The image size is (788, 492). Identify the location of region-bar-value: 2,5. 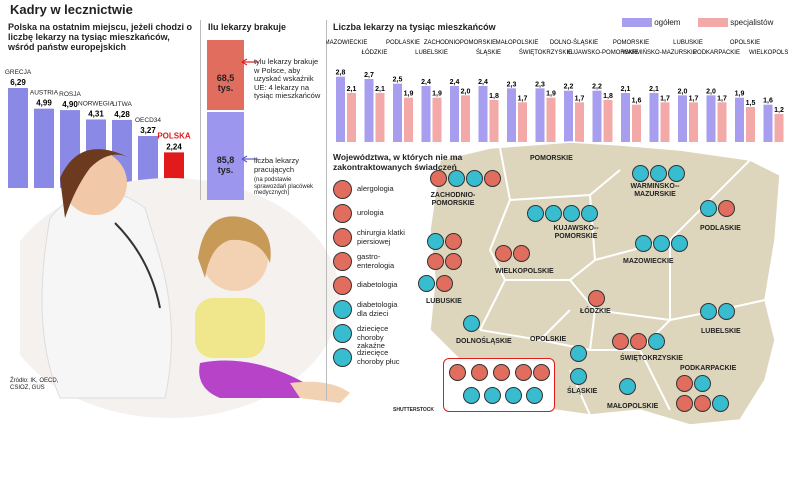
(398, 80).